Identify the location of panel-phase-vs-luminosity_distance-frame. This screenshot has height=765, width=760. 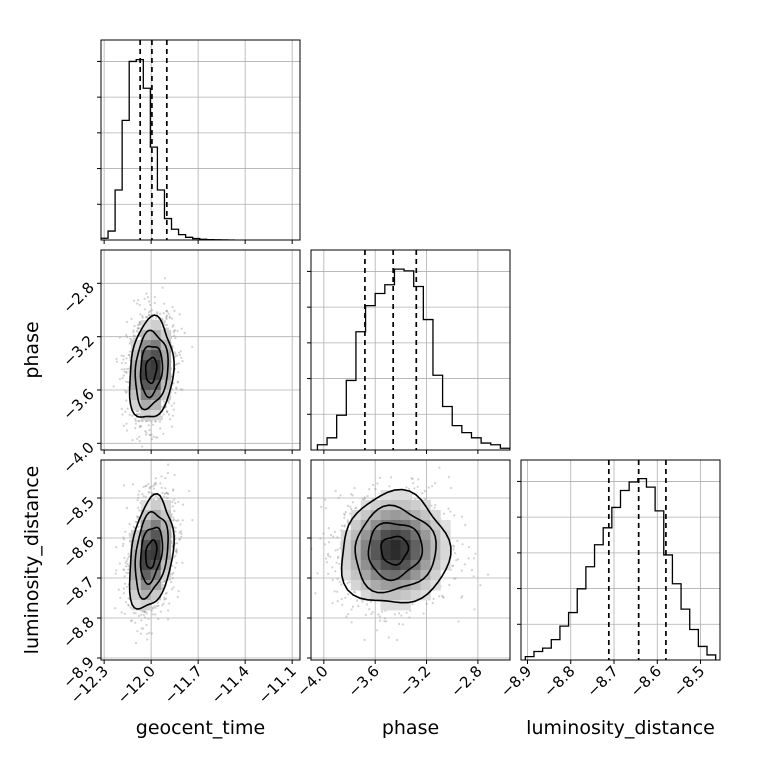
(410, 560).